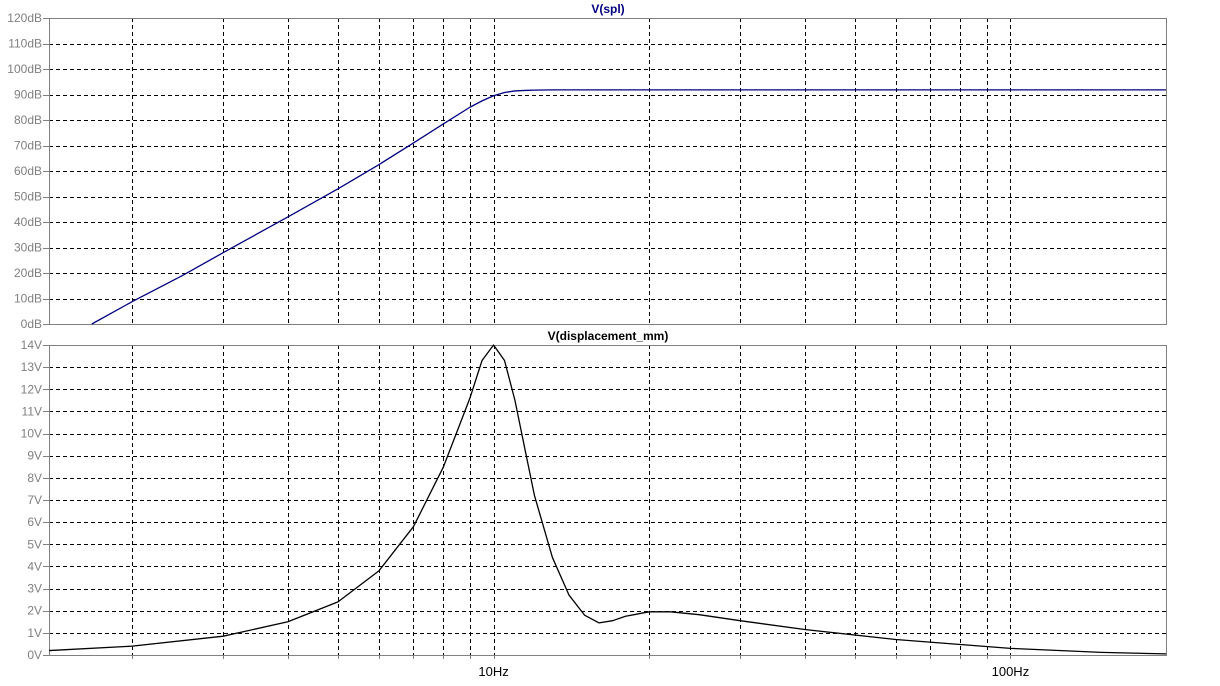  Describe the element at coordinates (28, 95) in the screenshot. I see `y-tick-label: 90dB` at that location.